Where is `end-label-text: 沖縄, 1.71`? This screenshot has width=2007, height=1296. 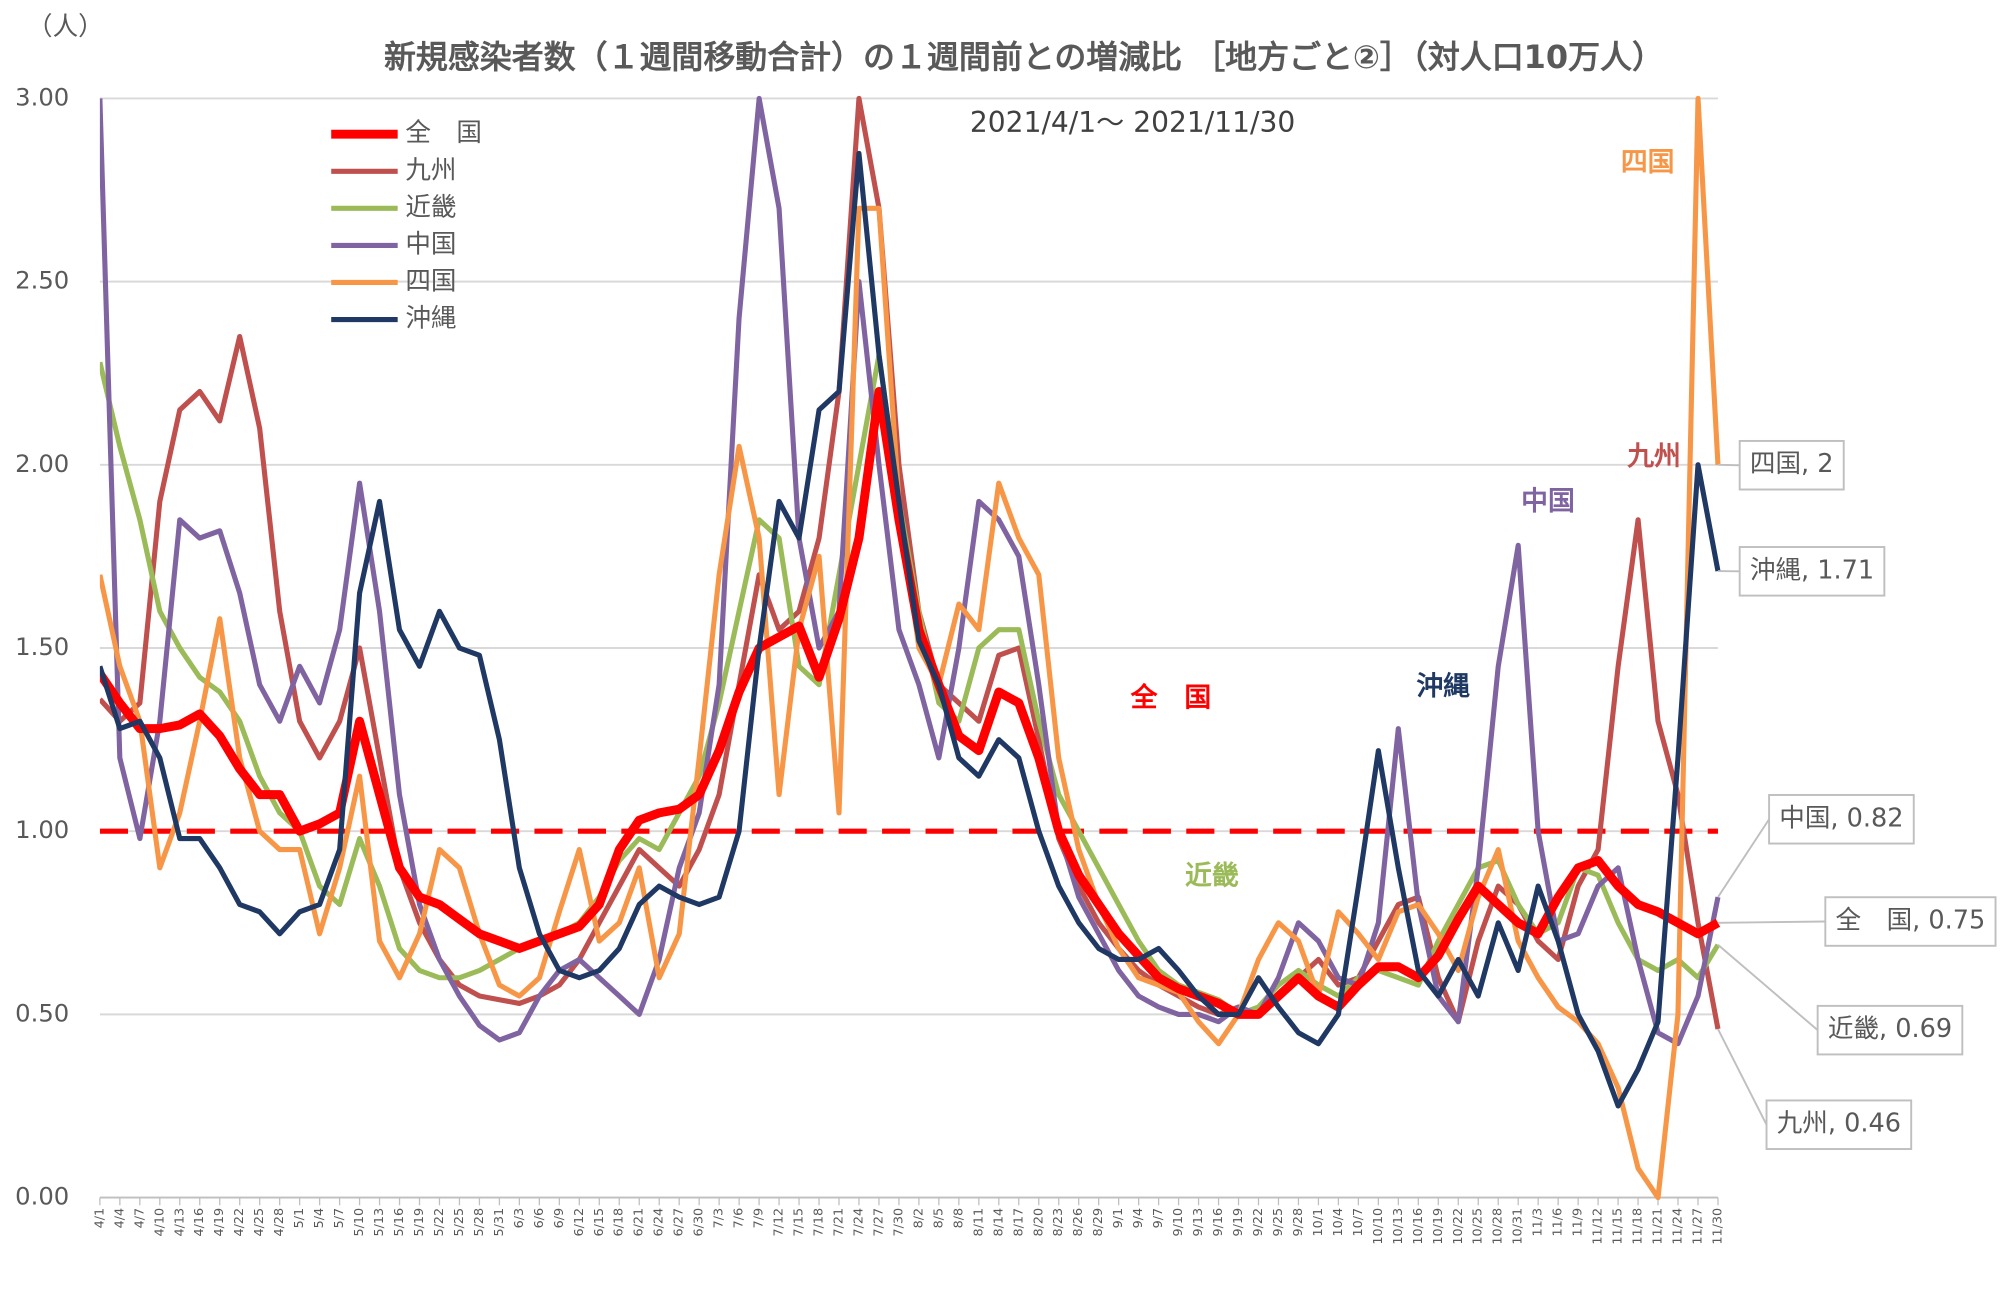 end-label-text: 沖縄, 1.71 is located at coordinates (1812, 570).